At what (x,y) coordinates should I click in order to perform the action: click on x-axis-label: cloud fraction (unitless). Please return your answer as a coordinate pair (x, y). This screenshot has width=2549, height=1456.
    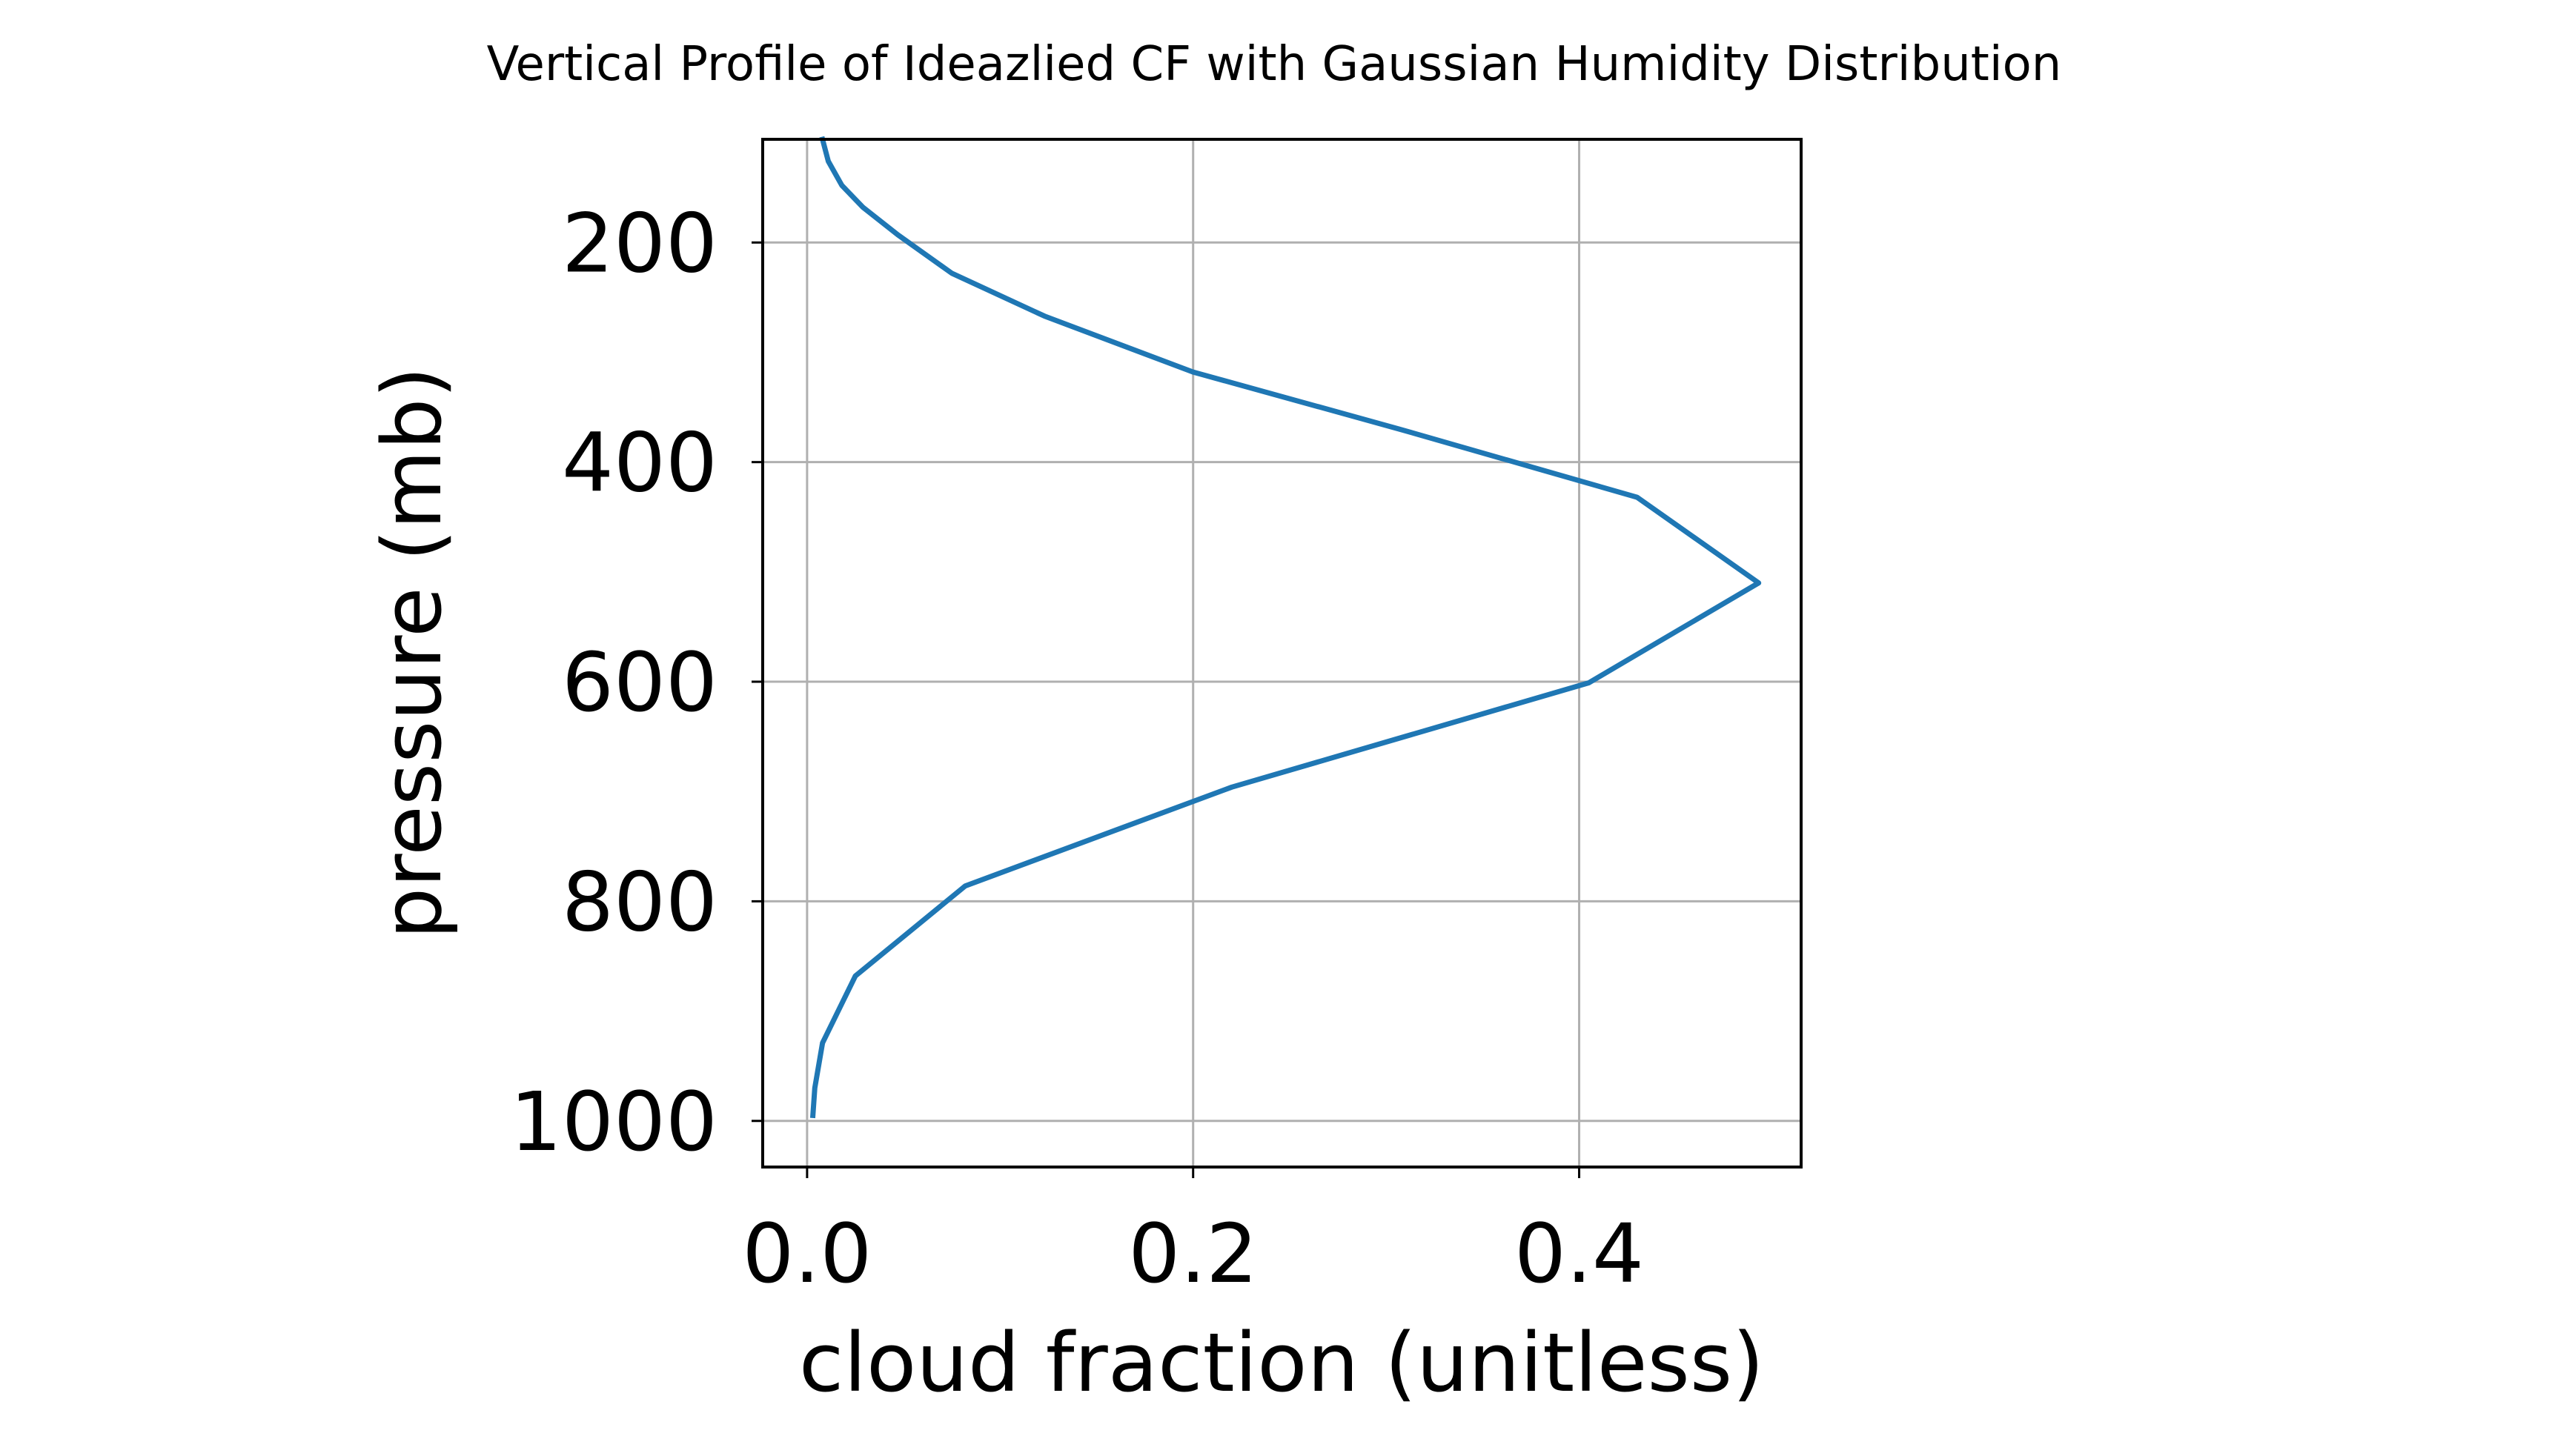
    Looking at the image, I should click on (1282, 1362).